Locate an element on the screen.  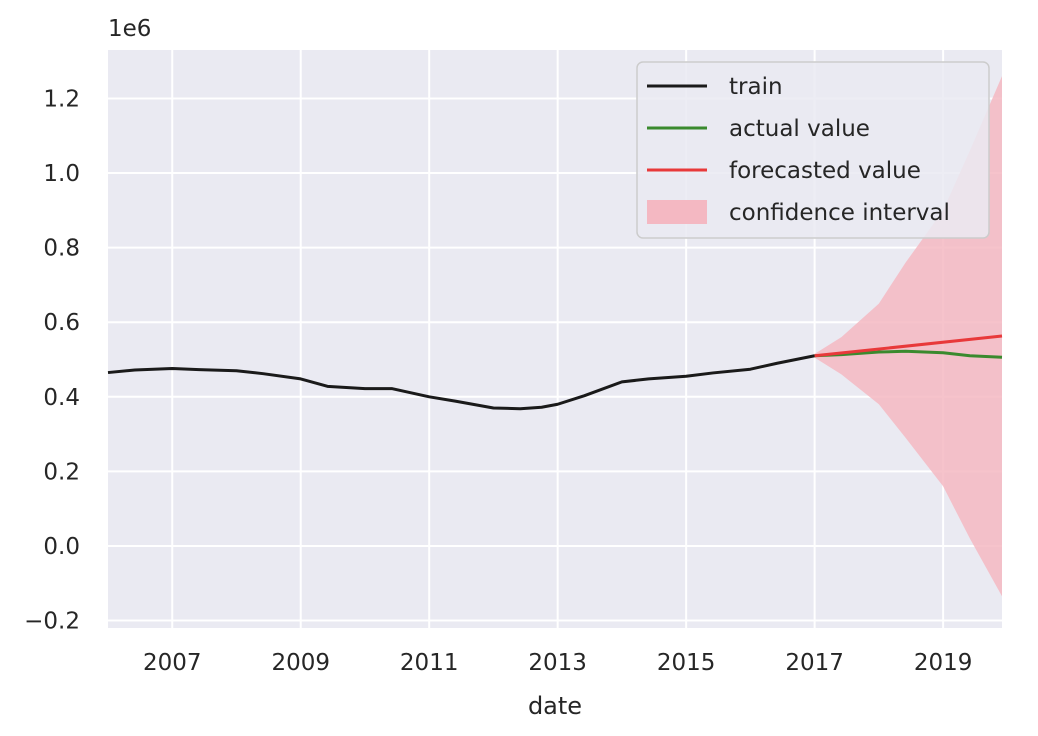
x-axis-ticks: 2007 2009 2011 2013 2015 2017 2019 is located at coordinates (557, 663).